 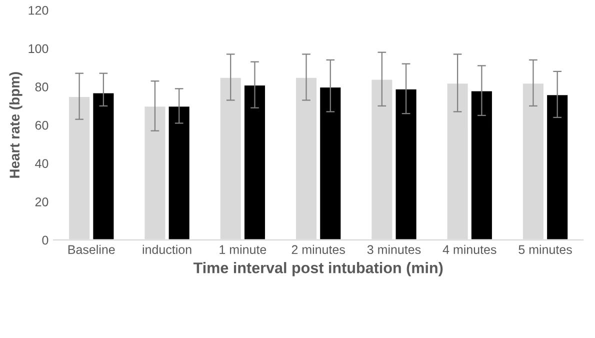 I want to click on y-tick-label: 0, so click(x=45, y=240).